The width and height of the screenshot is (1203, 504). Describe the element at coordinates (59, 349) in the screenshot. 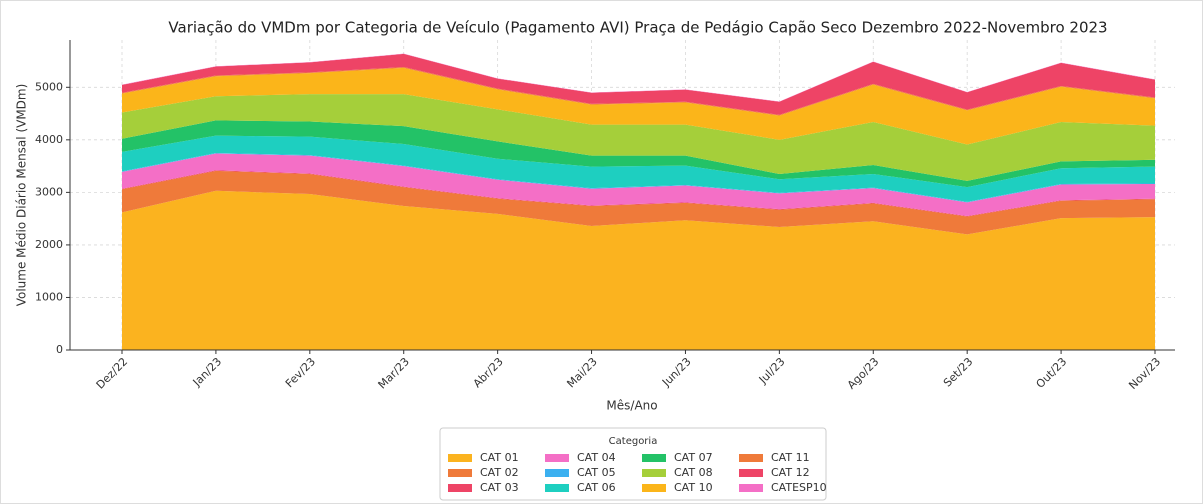

I see `y-tick-label: 0` at that location.